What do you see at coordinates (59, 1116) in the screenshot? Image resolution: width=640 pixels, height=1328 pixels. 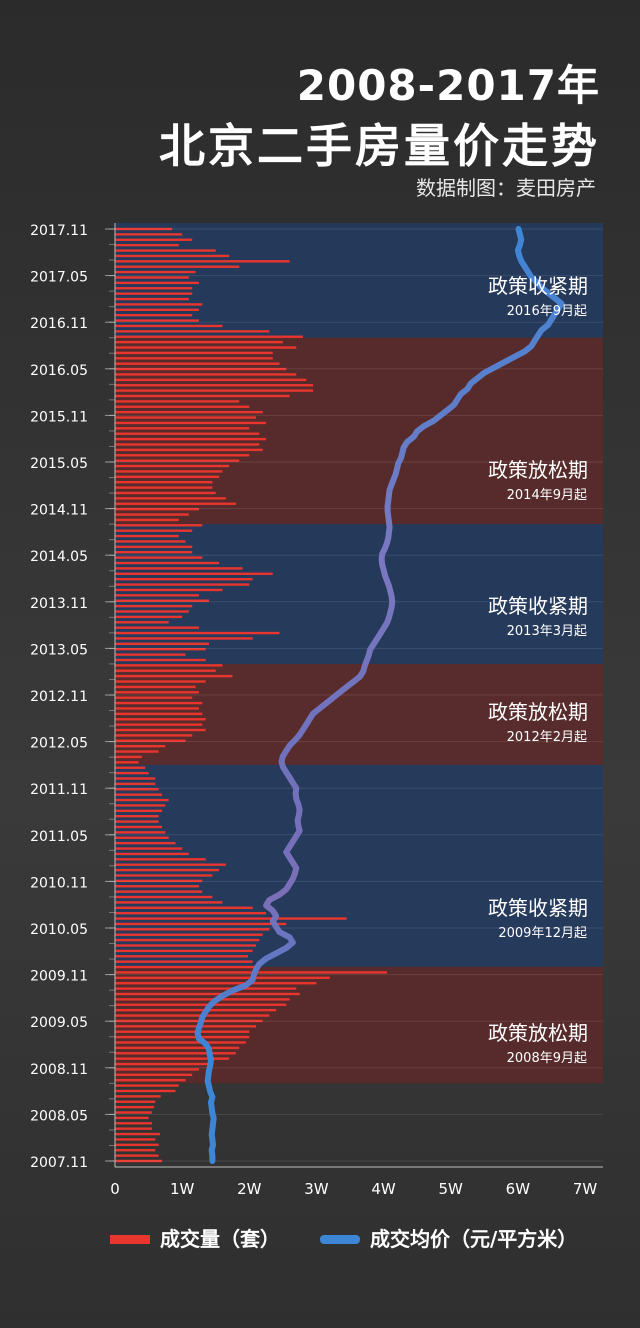 I see `y-tick-label-19: 2008.05` at bounding box center [59, 1116].